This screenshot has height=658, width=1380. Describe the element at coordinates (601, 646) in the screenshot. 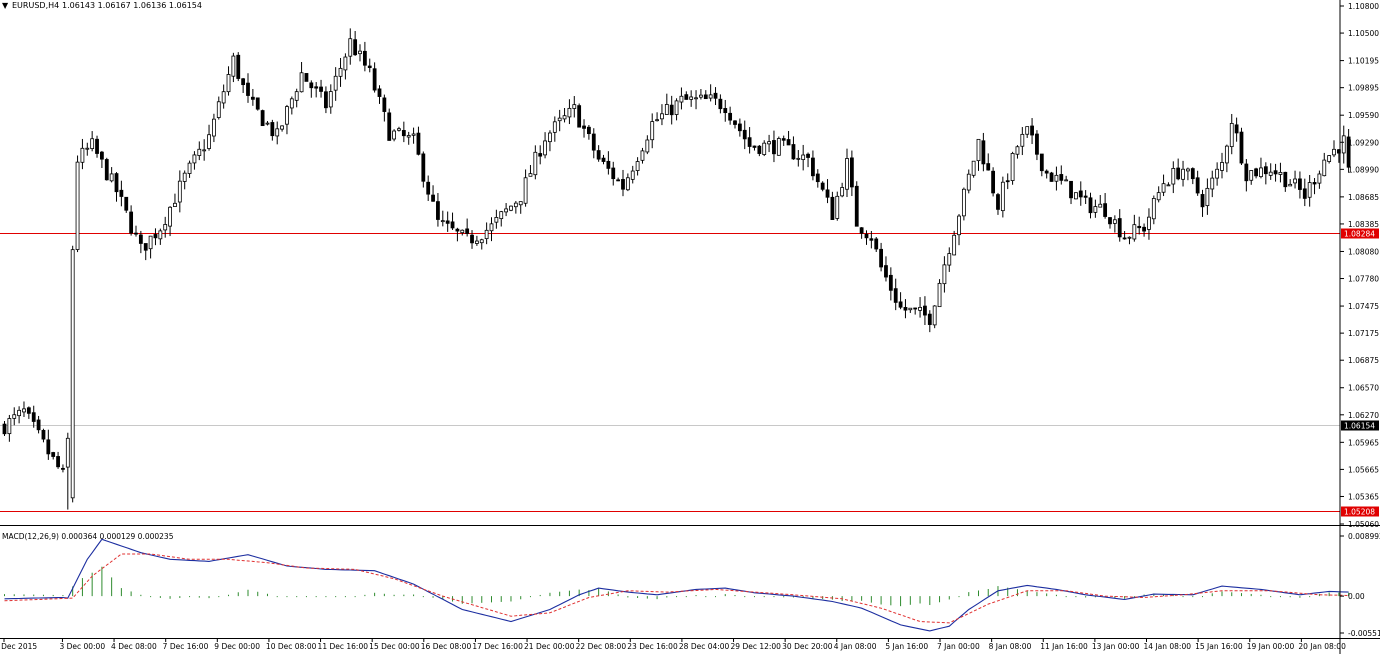

I see `time-tick-label: 22 Dec 08:00` at that location.